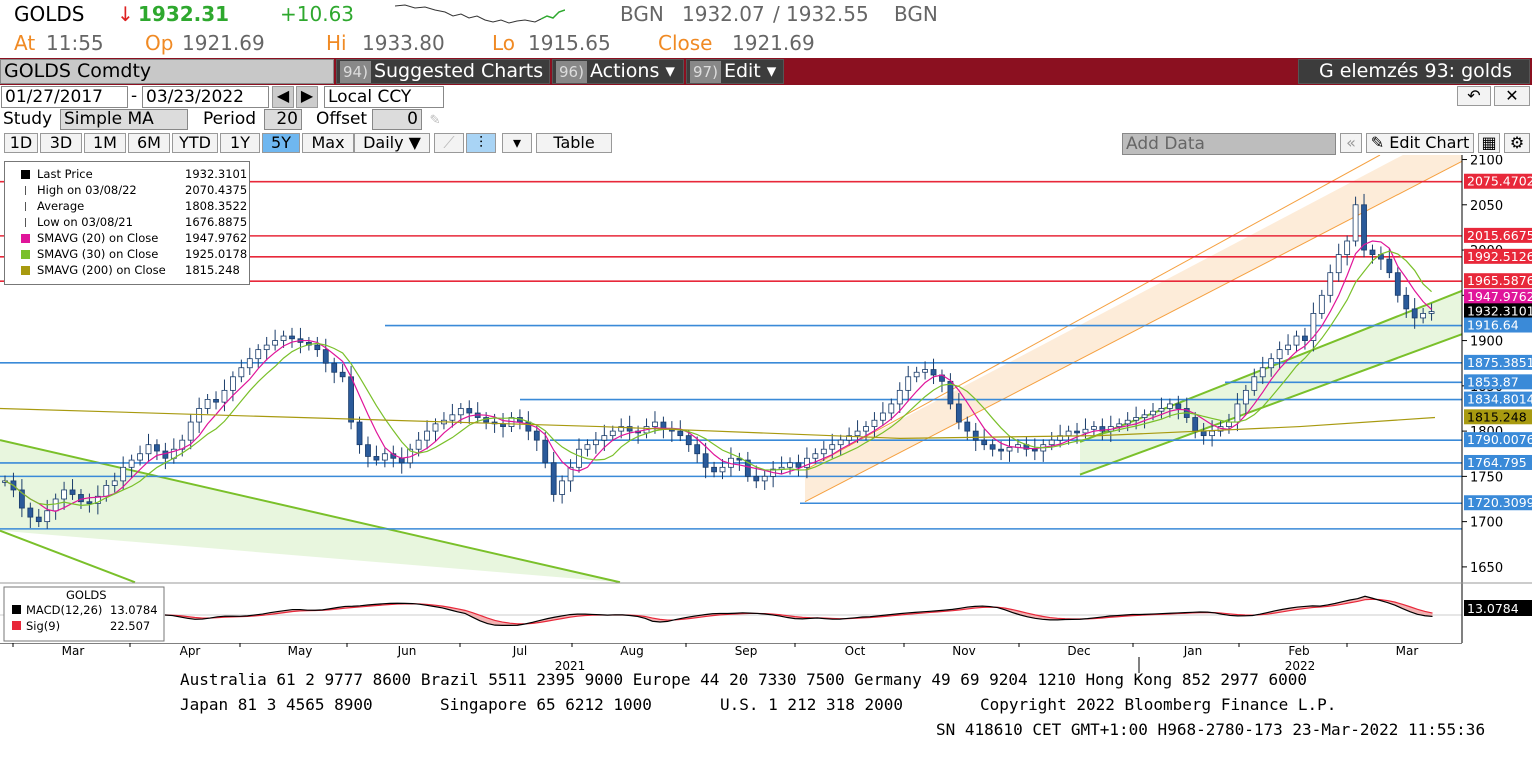  I want to click on start-date-field: 01/27/2017, so click(64, 97).